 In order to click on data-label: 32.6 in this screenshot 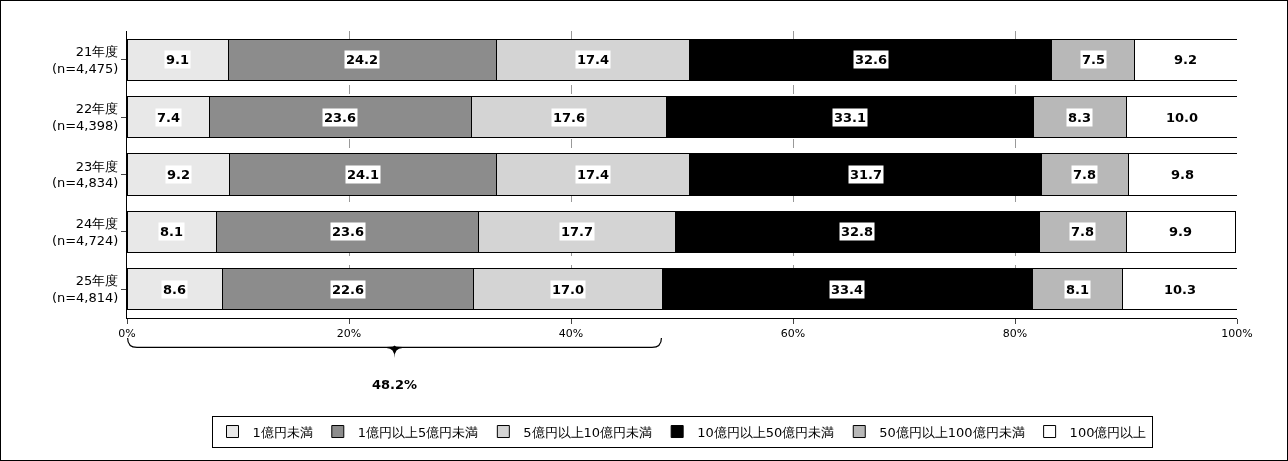, I will do `click(871, 59)`.